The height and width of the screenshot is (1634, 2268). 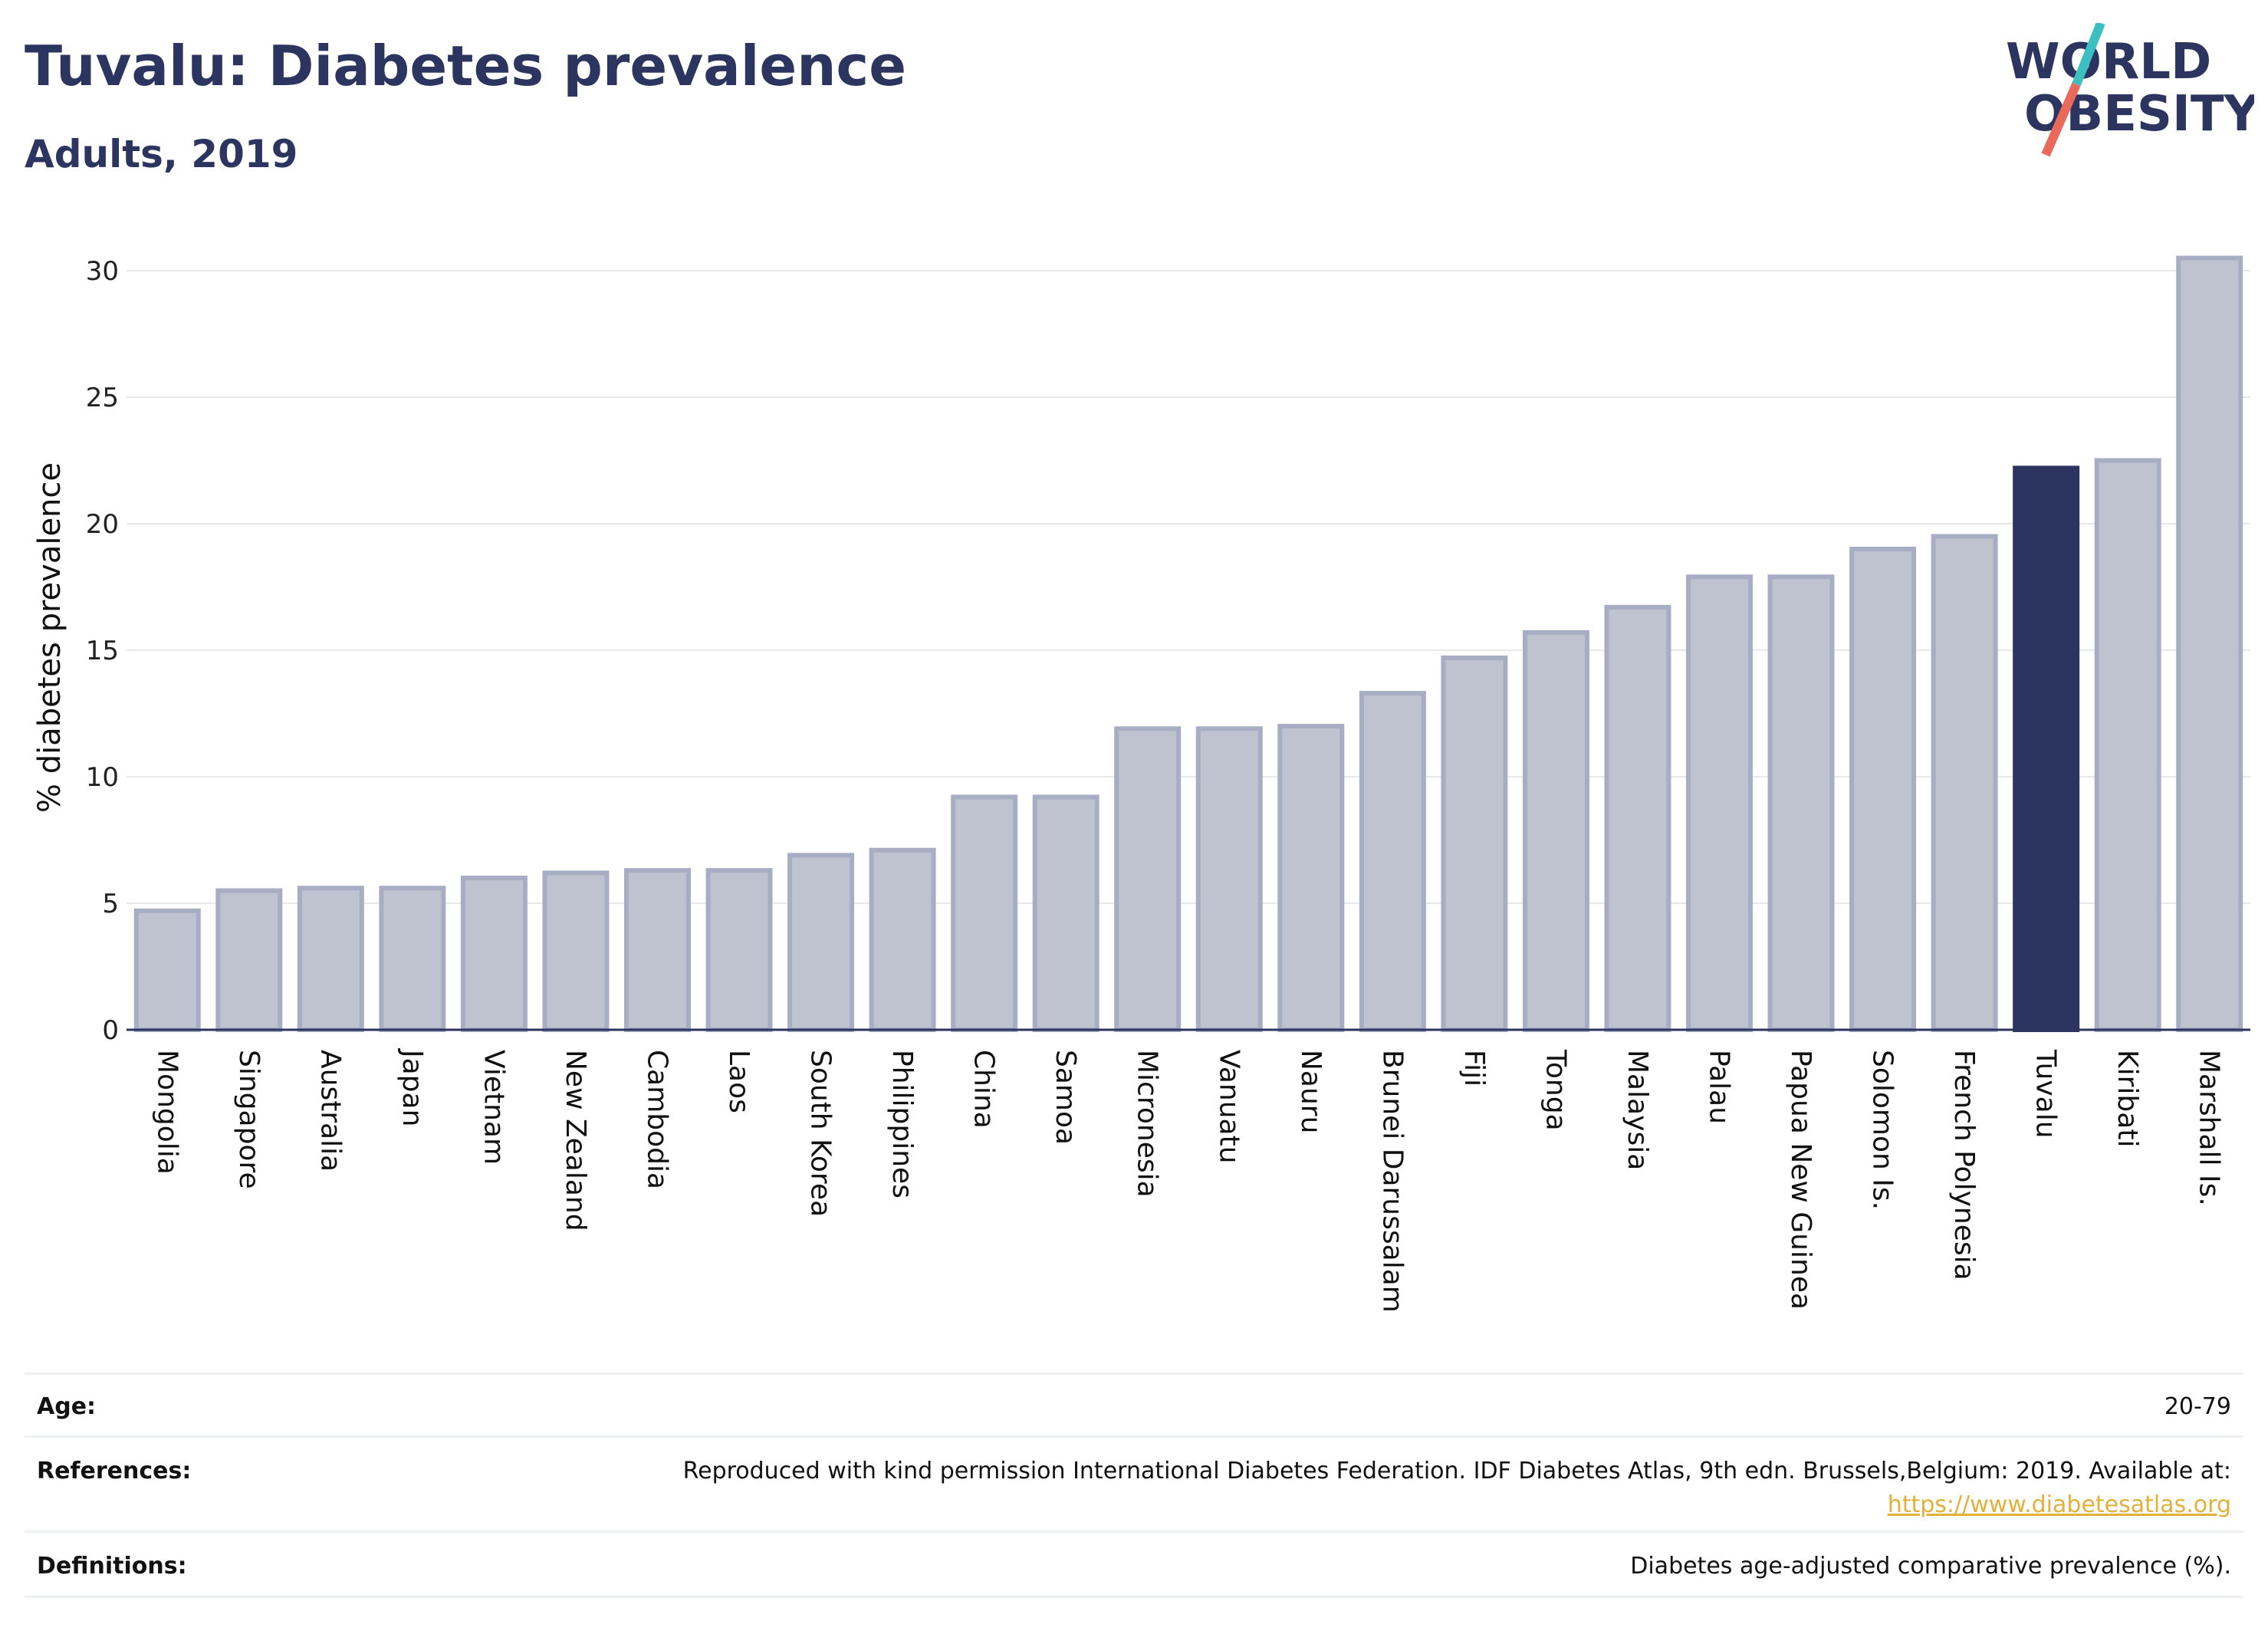 What do you see at coordinates (110, 1031) in the screenshot?
I see `y-tick-label: 0` at bounding box center [110, 1031].